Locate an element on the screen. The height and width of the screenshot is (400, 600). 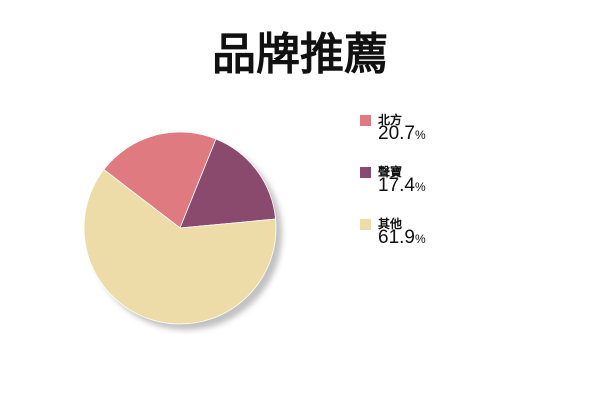
legend-label: 北方 is located at coordinates (390, 120).